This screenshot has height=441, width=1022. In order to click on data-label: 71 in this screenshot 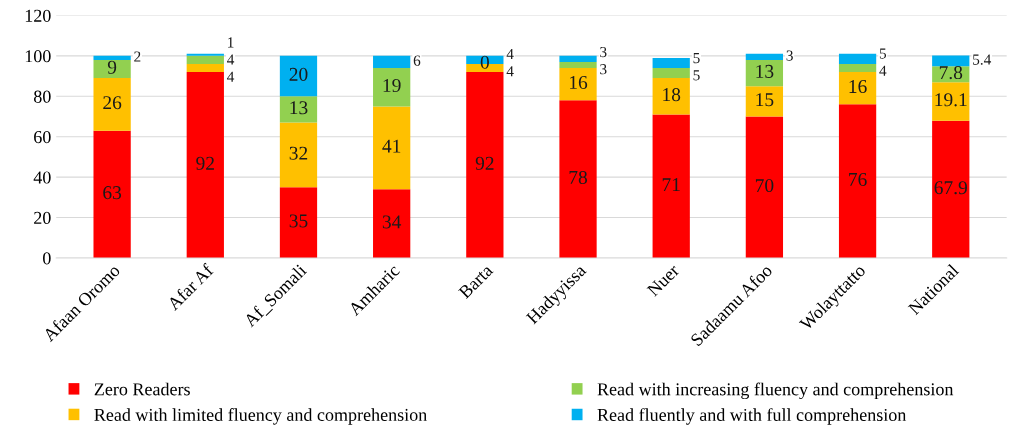, I will do `click(671, 184)`.